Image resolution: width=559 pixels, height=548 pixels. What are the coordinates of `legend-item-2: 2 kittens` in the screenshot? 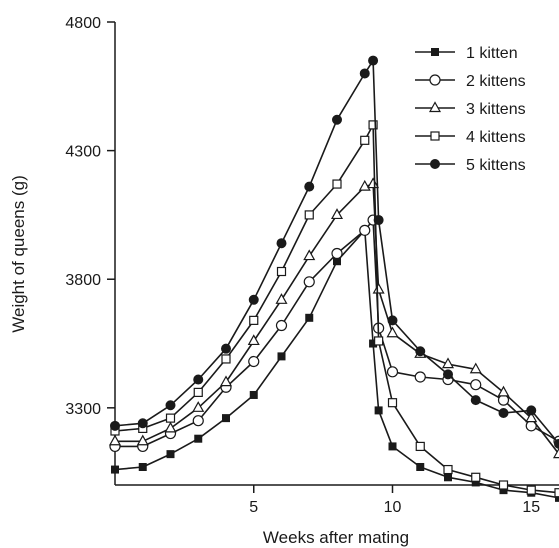 It's located at (470, 81).